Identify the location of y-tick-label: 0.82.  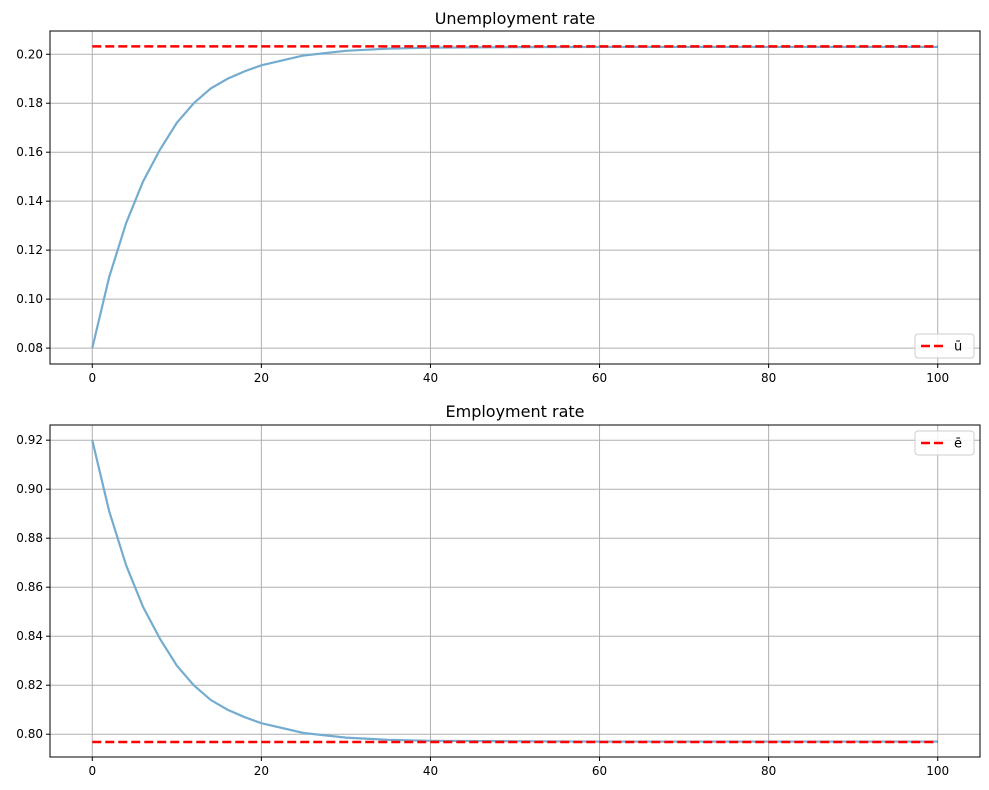
(29, 685).